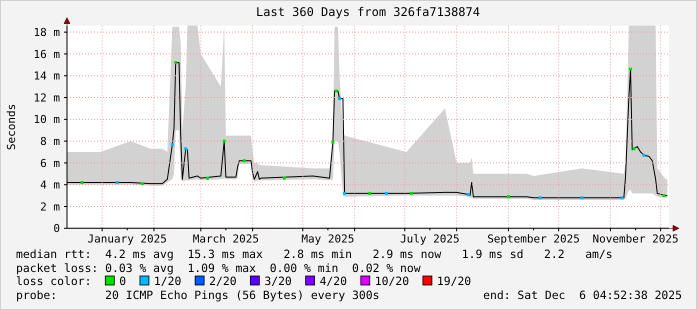  I want to click on y-tick-label: 12 m, so click(47, 97).